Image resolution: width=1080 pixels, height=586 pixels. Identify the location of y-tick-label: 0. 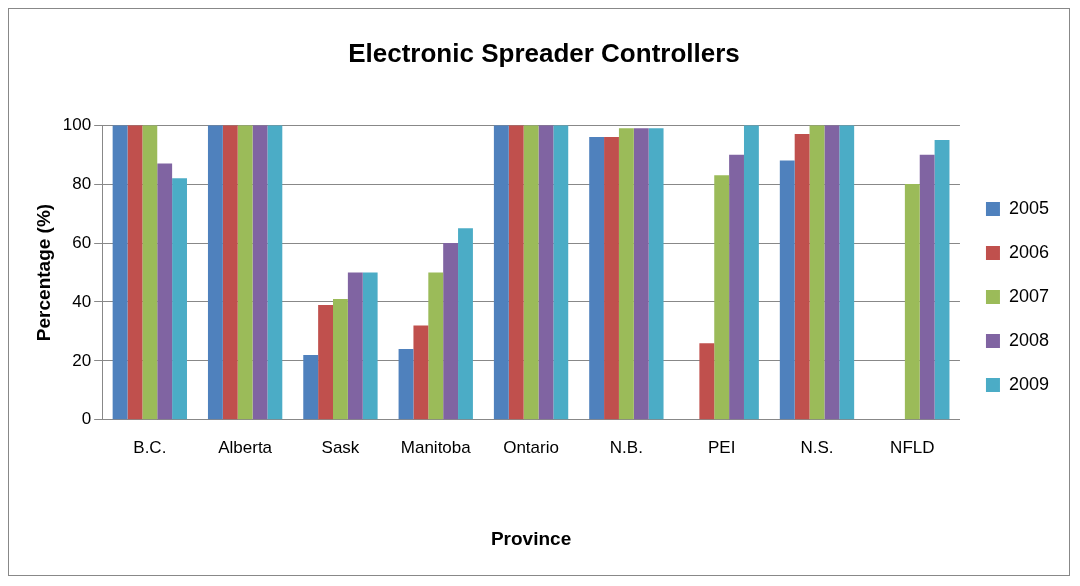
(86, 419).